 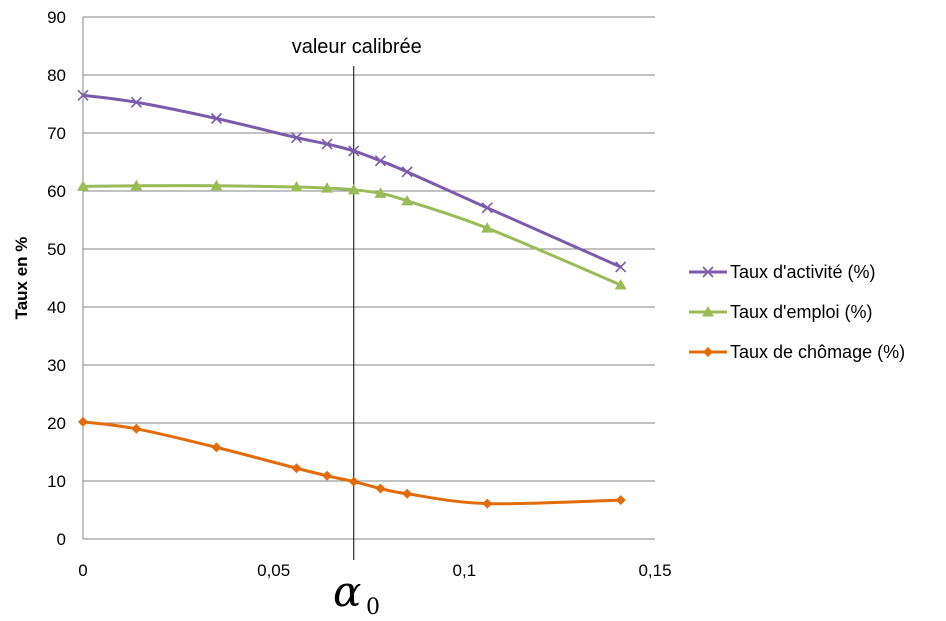 I want to click on y-tick-label: 60, so click(x=56, y=191).